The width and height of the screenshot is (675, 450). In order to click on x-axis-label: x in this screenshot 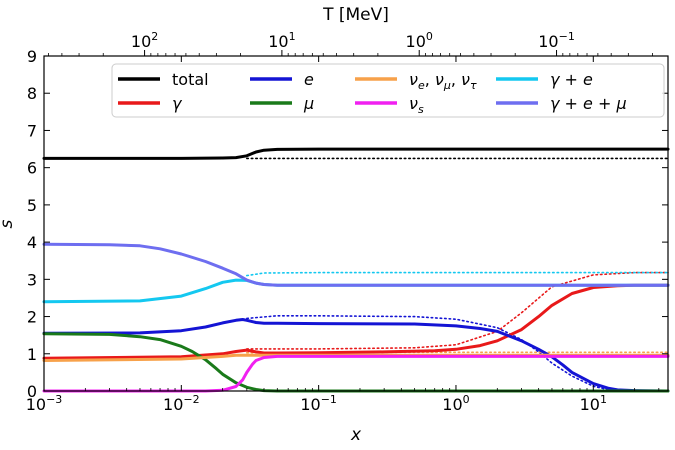, I will do `click(356, 435)`.